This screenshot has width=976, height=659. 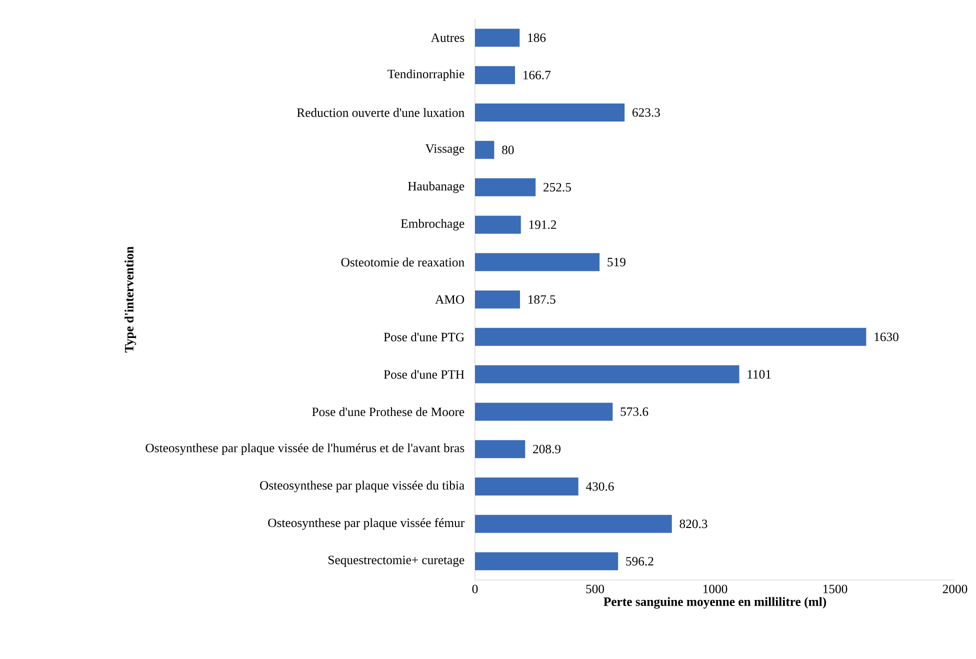 I want to click on y-tick-label: Pose d'une PTG, so click(x=424, y=337).